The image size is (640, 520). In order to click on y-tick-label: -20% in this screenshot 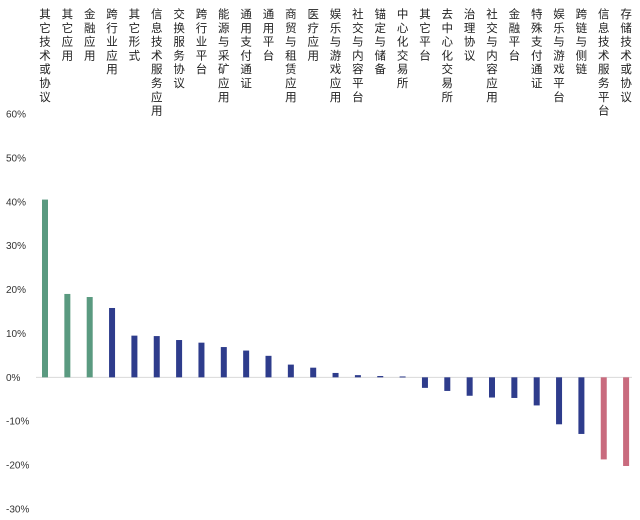, I will do `click(17, 466)`.